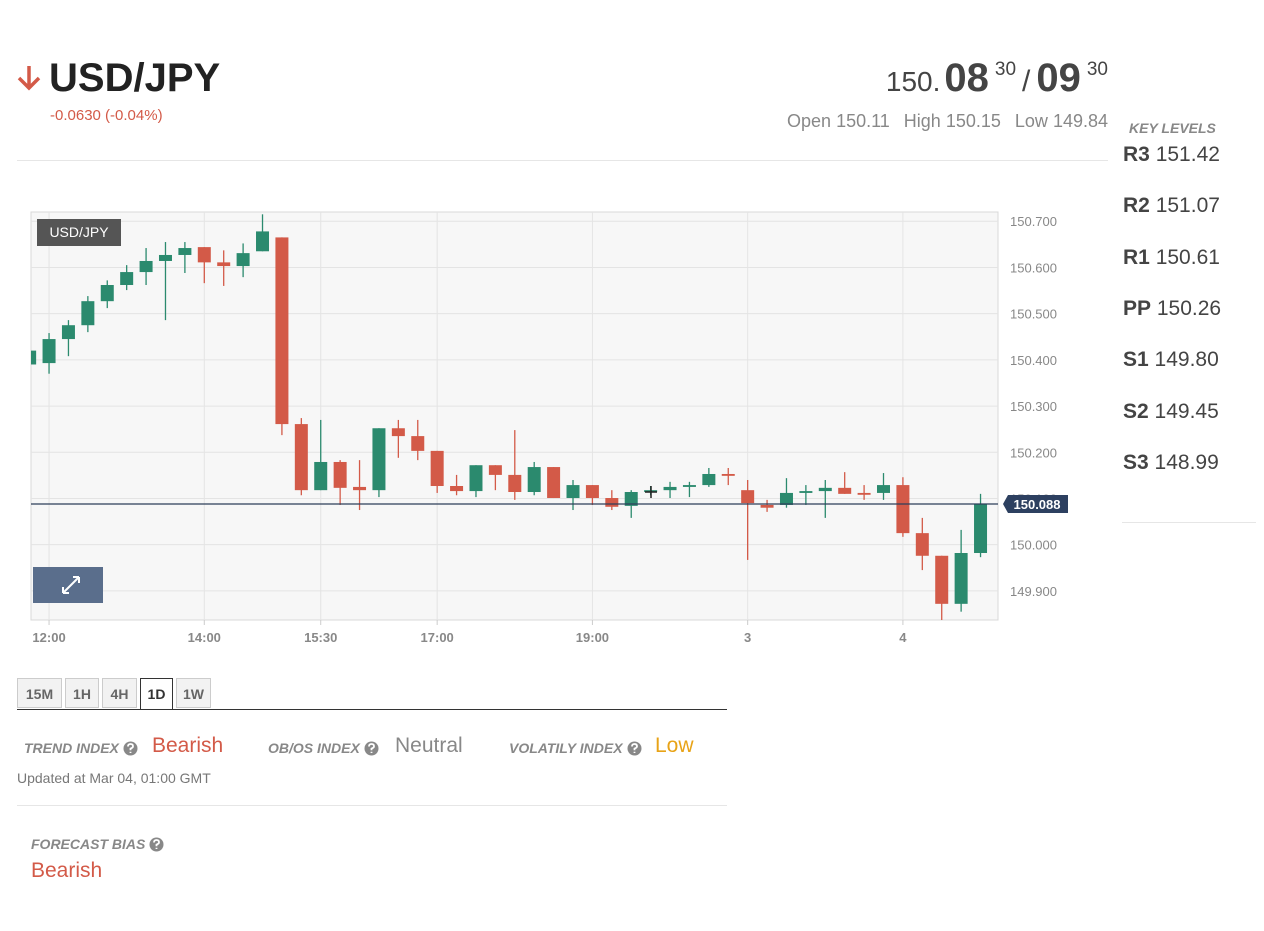  Describe the element at coordinates (1037, 504) in the screenshot. I see `last-price-label: 150.088` at that location.